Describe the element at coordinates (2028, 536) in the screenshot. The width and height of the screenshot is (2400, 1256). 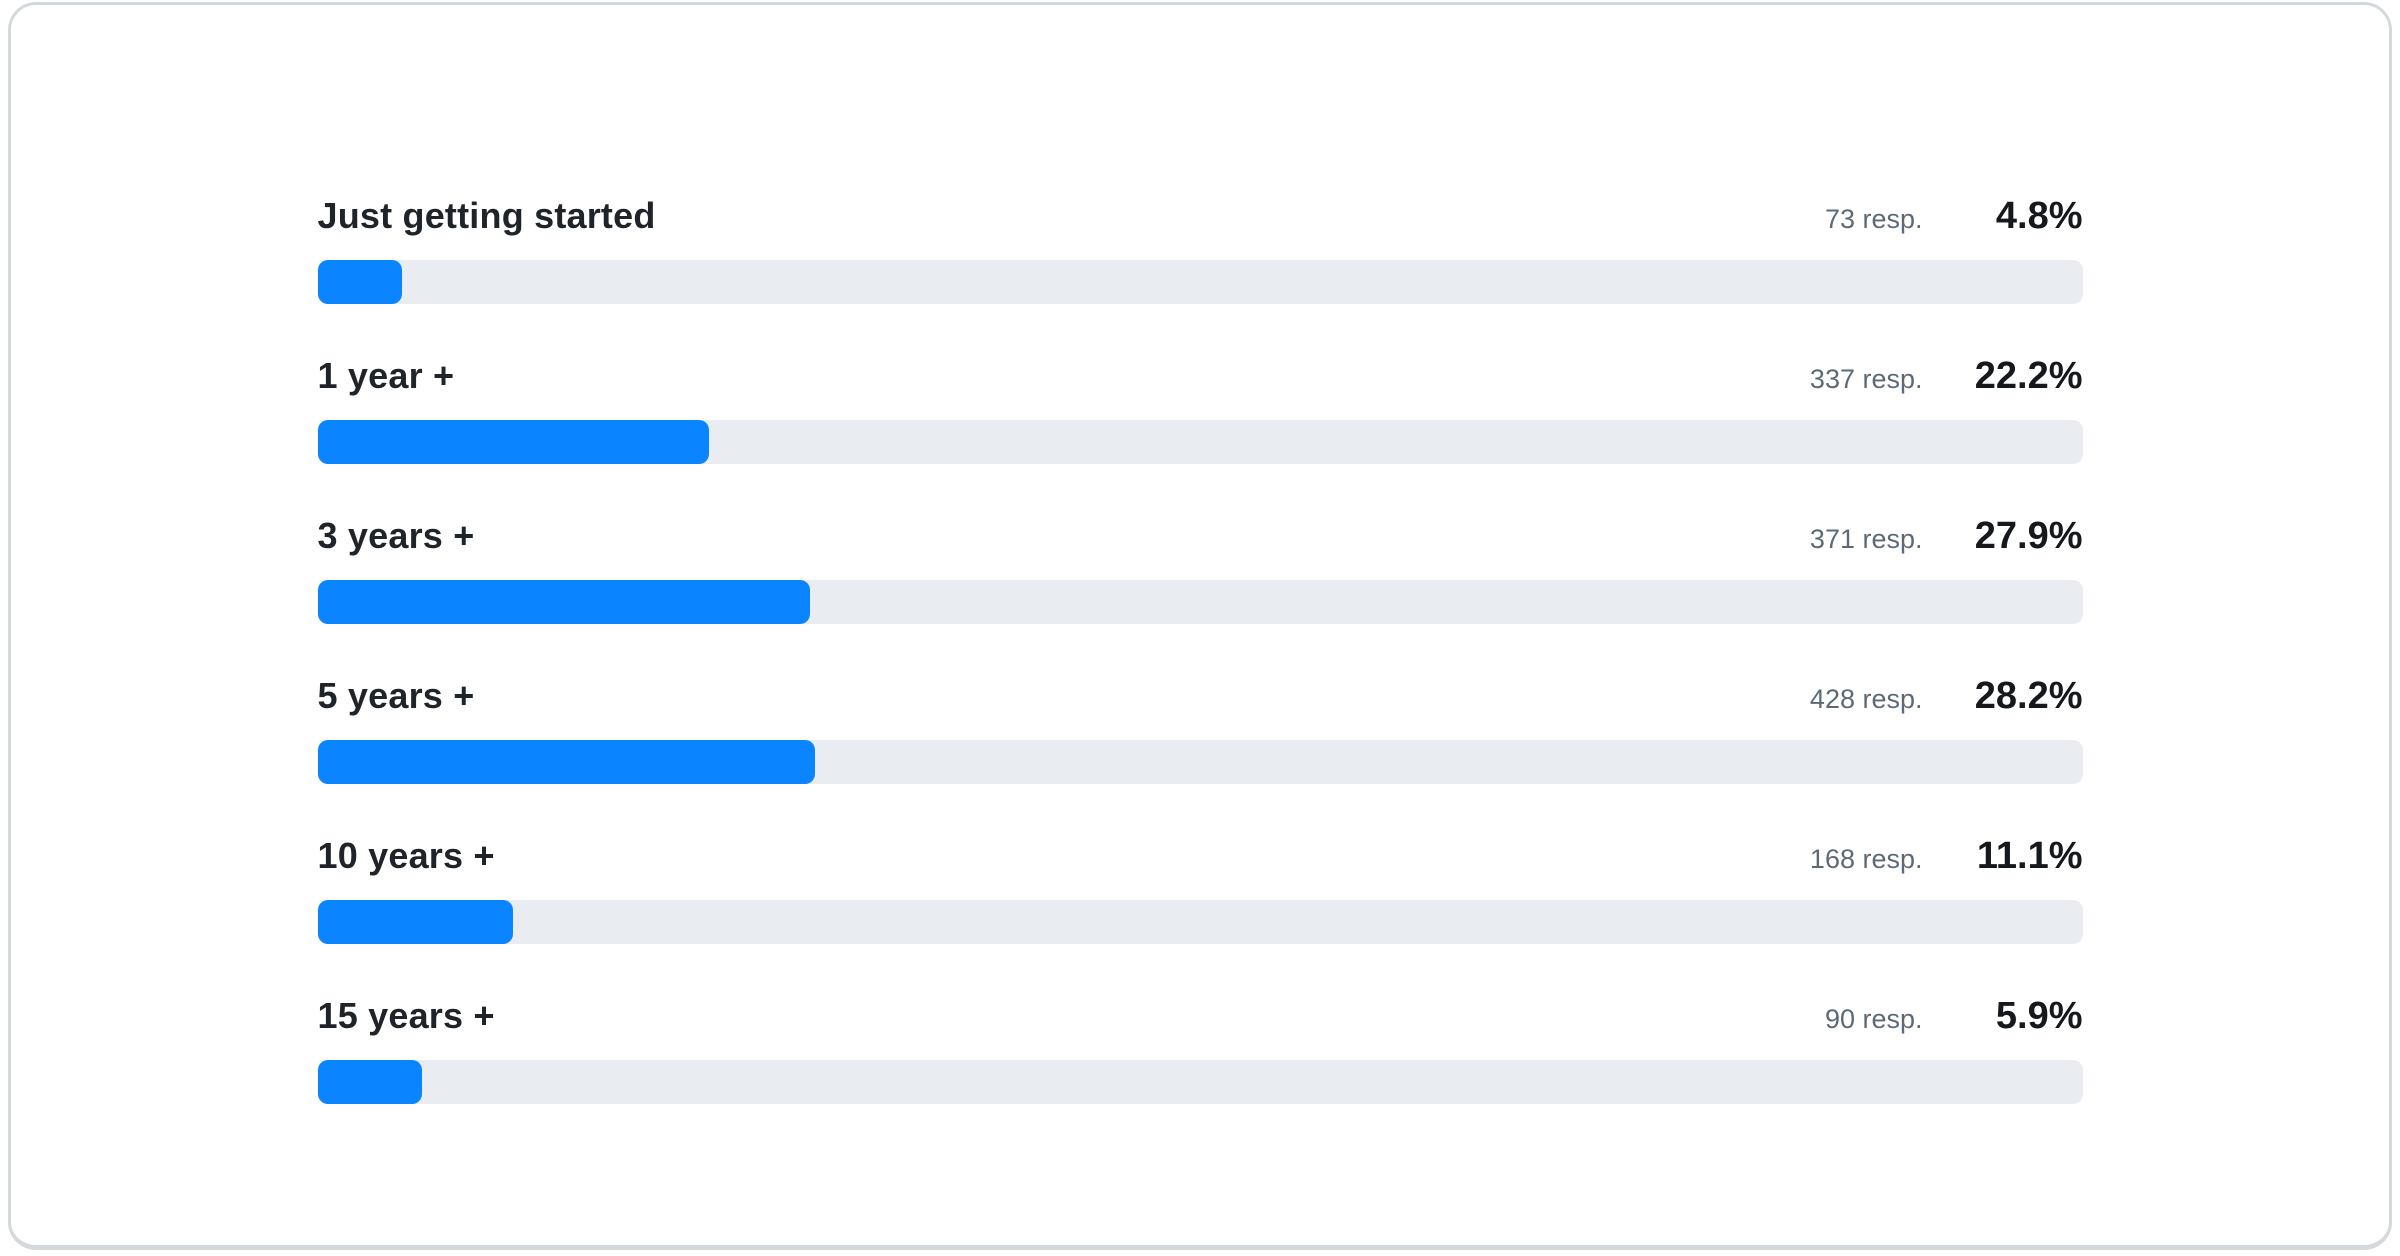
I see `percent-value: 27.9%` at that location.